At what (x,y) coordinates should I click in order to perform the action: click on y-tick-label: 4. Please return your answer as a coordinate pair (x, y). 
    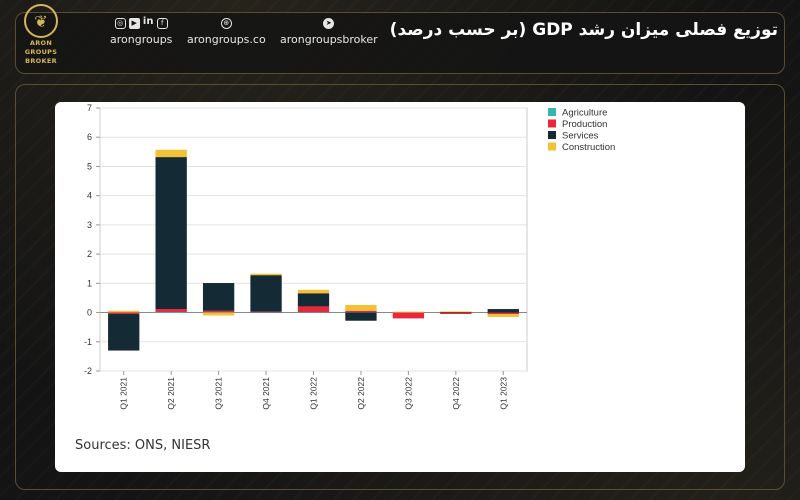
    Looking at the image, I should click on (89, 196).